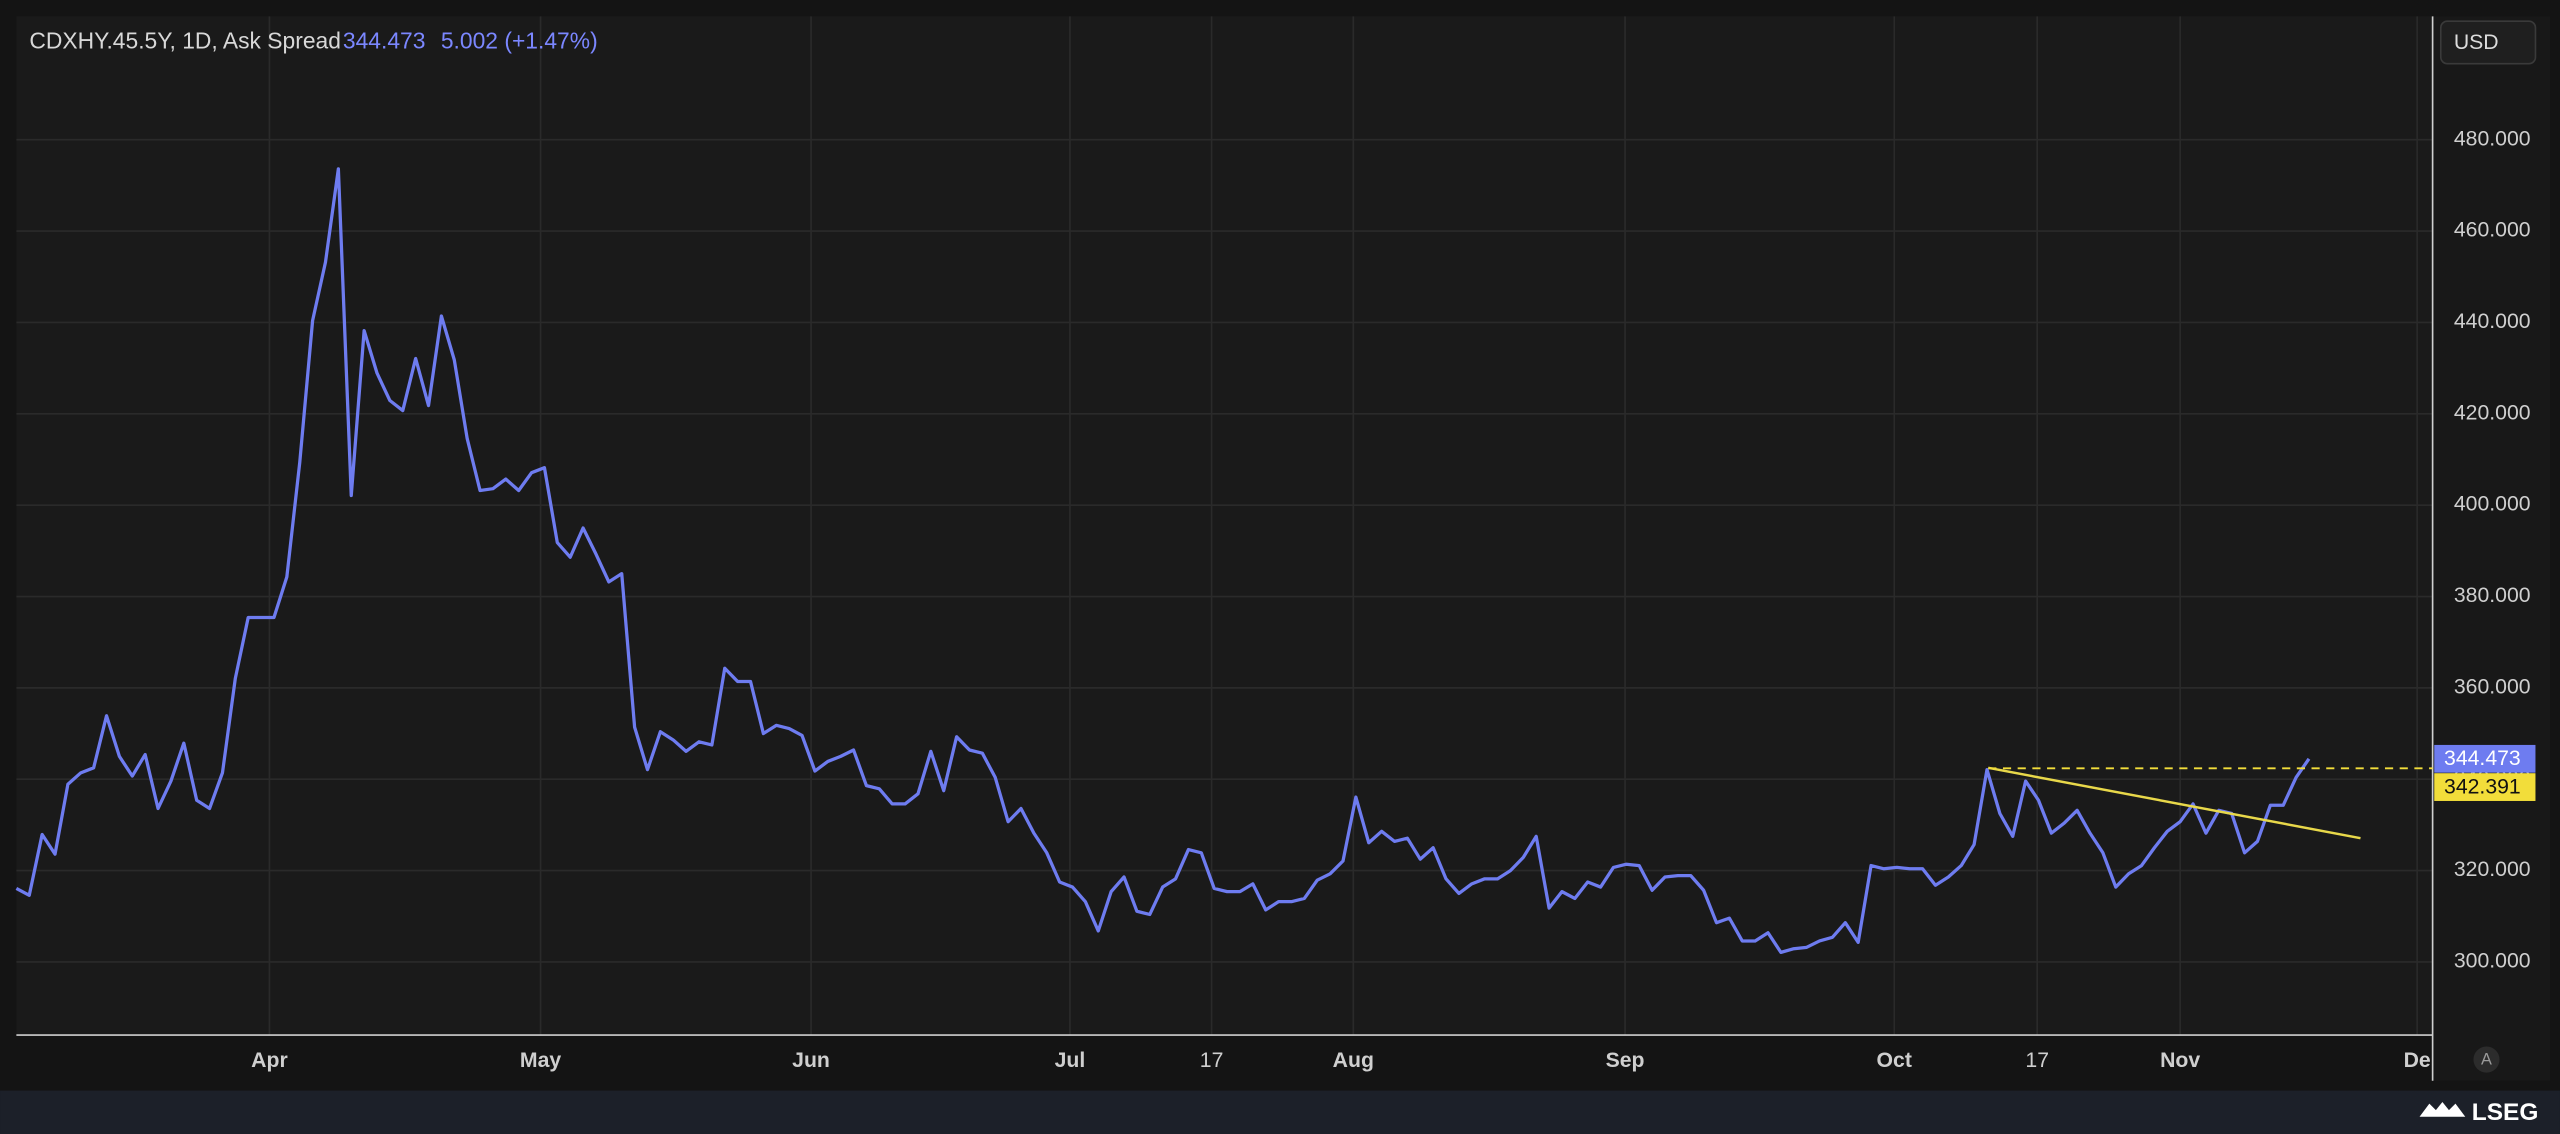 This screenshot has height=1134, width=2560. I want to click on brand-icon, so click(2442, 1109).